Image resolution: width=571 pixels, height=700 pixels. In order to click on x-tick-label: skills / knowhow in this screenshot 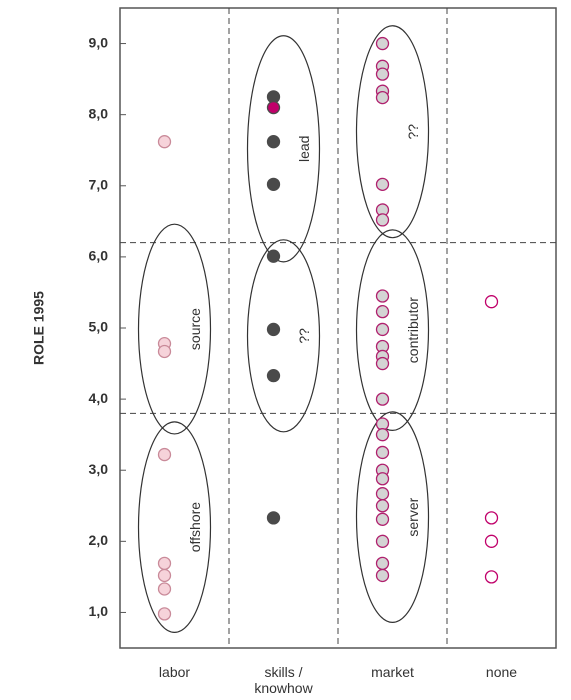, I will do `click(283, 680)`.